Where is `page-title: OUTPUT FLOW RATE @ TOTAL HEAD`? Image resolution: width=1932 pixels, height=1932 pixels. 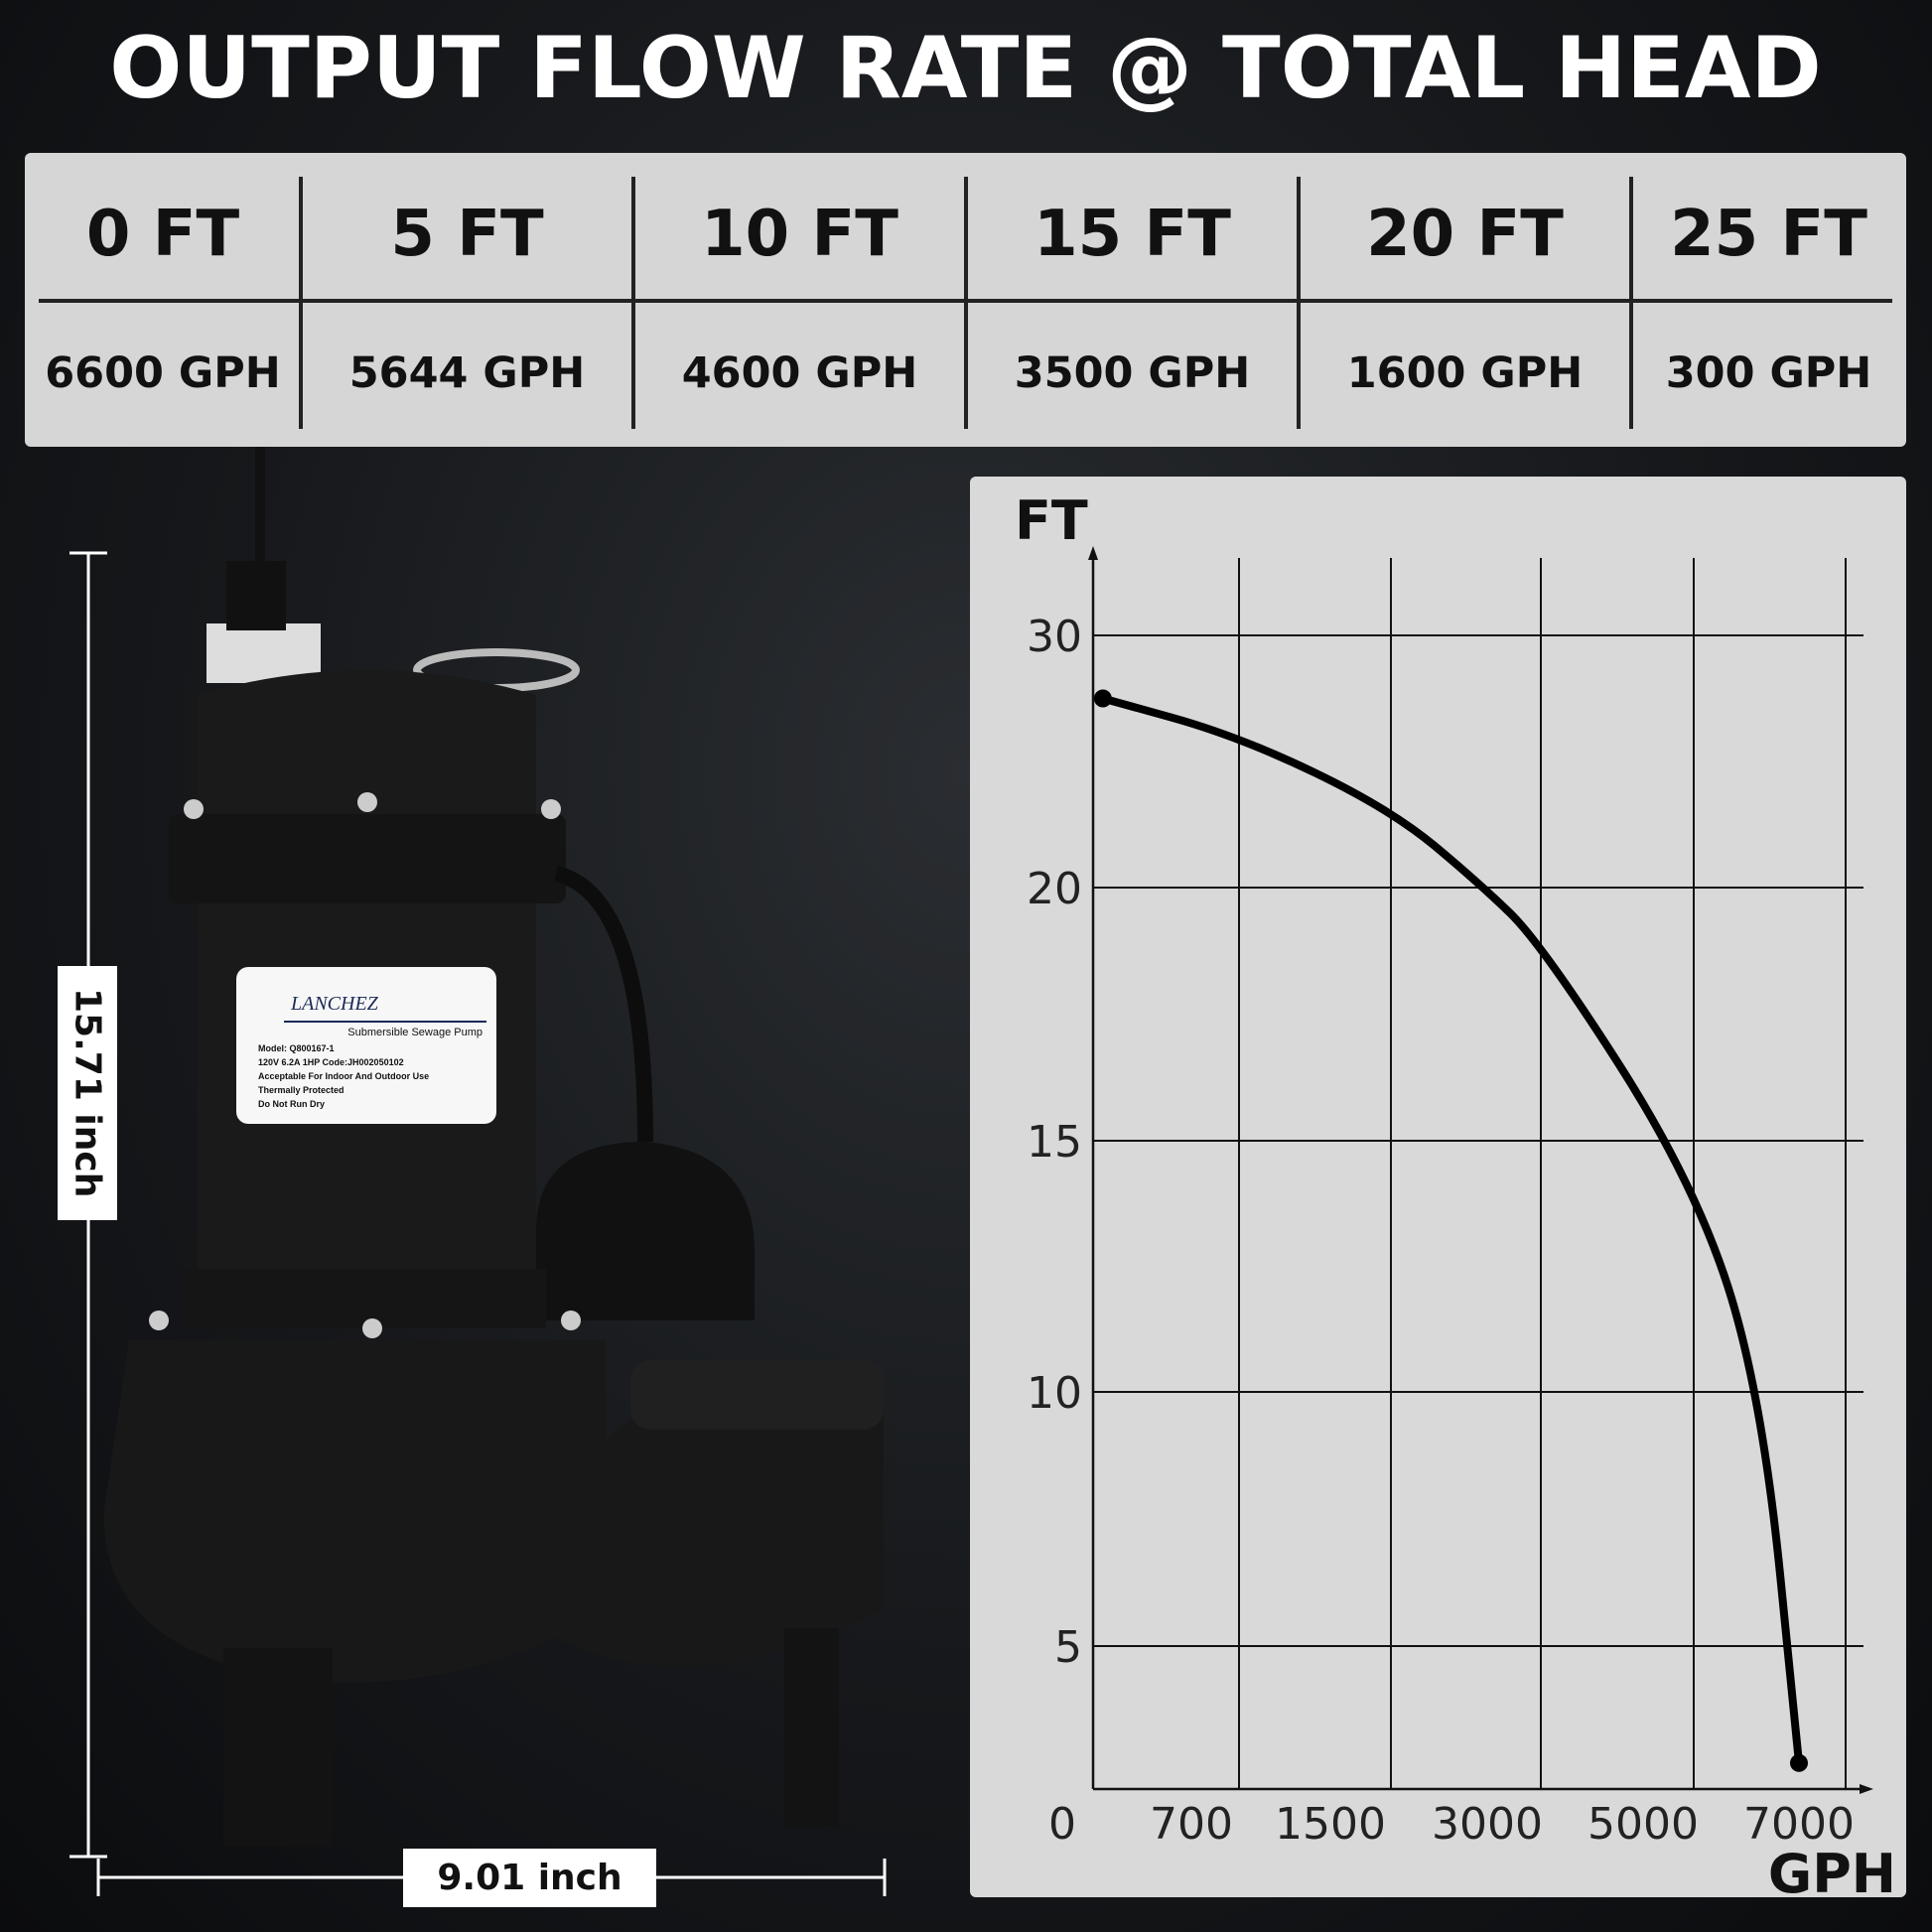 page-title: OUTPUT FLOW RATE @ TOTAL HEAD is located at coordinates (966, 68).